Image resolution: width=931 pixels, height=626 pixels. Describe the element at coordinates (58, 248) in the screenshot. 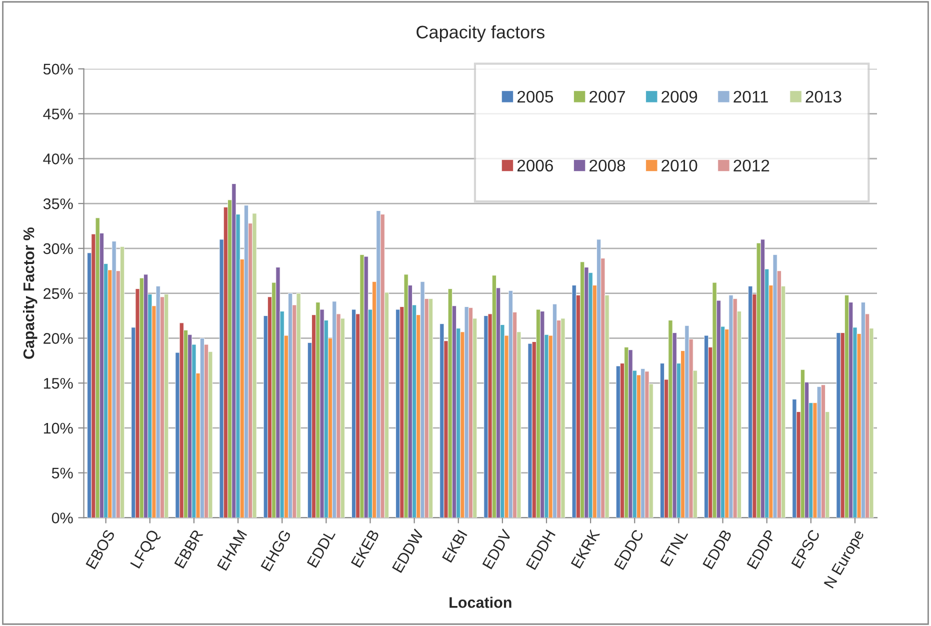

I see `y-tick-label: 30%` at that location.